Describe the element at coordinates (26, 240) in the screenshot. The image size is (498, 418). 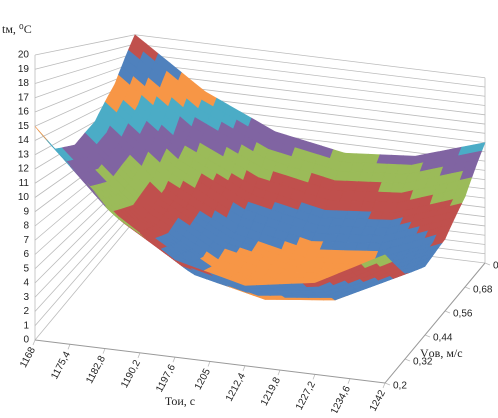
I see `z-tick-label: 7` at that location.